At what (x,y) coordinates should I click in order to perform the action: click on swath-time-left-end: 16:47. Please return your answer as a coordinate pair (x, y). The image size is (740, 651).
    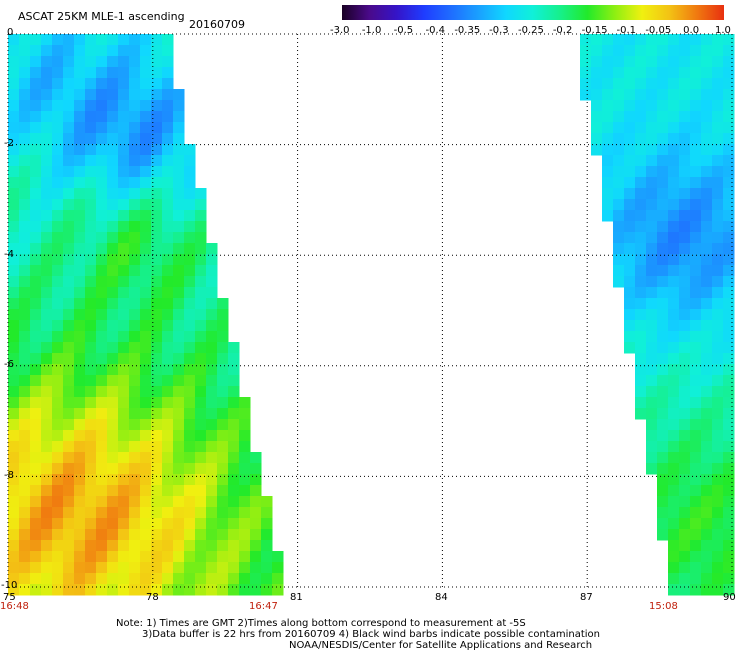
    Looking at the image, I should click on (263, 606).